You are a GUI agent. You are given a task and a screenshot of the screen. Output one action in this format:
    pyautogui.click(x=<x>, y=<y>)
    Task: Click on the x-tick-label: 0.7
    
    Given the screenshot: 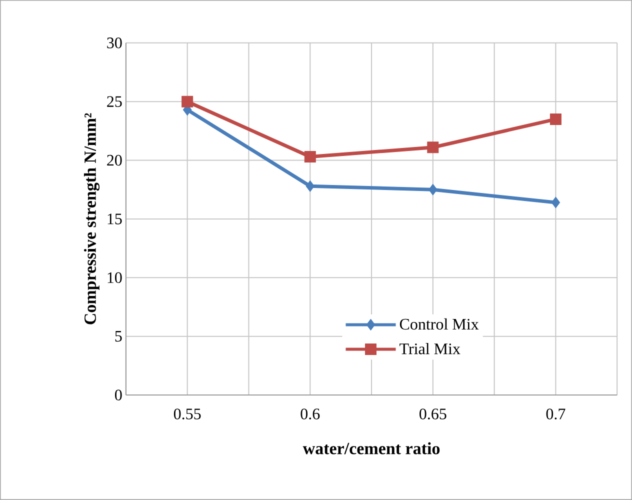 What is the action you would take?
    pyautogui.click(x=556, y=414)
    